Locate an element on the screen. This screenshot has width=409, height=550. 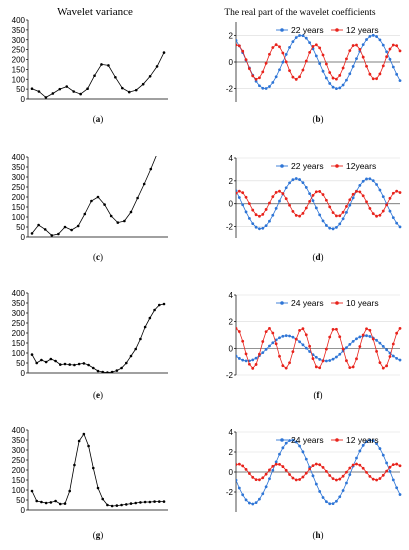
y-tick-label: 200 is located at coordinates (19, 470).